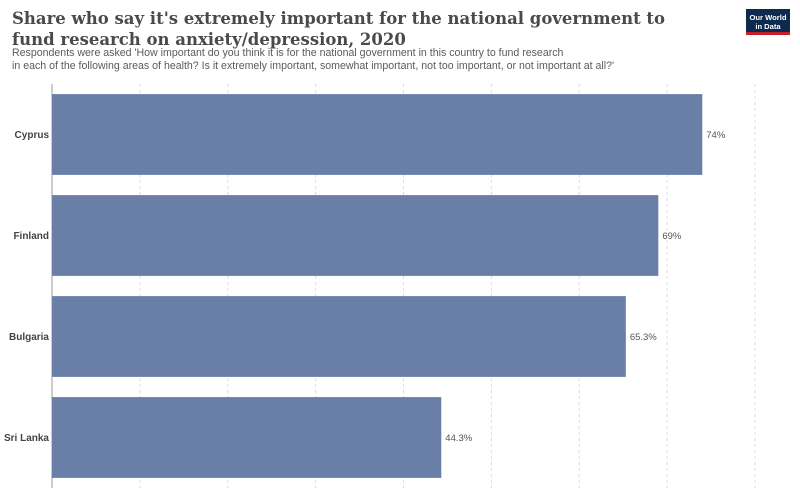 The image size is (800, 499). Describe the element at coordinates (29, 337) in the screenshot. I see `category-label: Bulgaria` at that location.